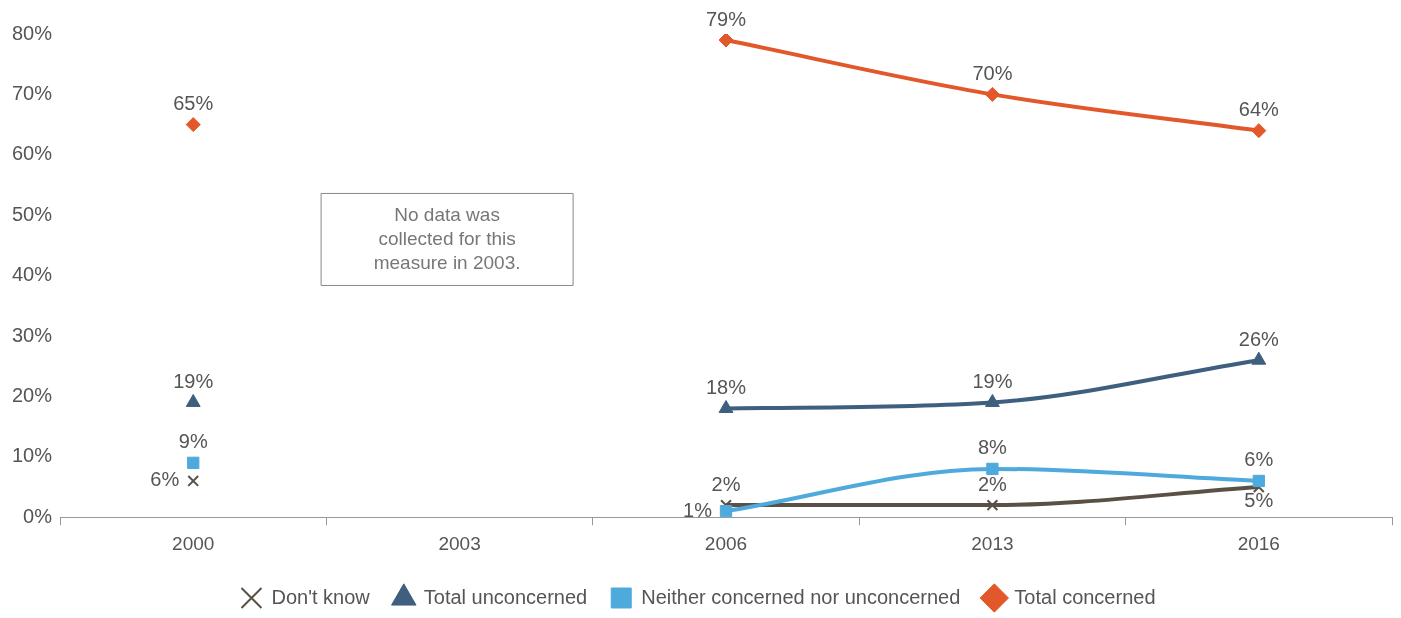 The image size is (1401, 618). What do you see at coordinates (1258, 543) in the screenshot?
I see `x-tick-label: 2016` at bounding box center [1258, 543].